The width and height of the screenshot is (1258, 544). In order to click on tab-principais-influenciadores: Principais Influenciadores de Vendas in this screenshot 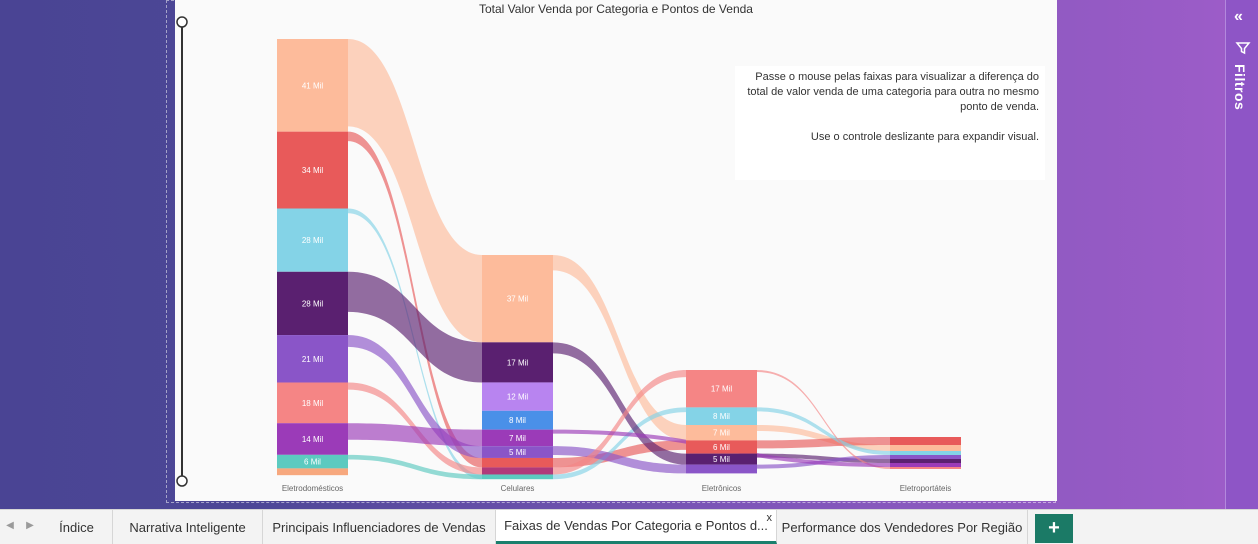, I will do `click(379, 527)`.